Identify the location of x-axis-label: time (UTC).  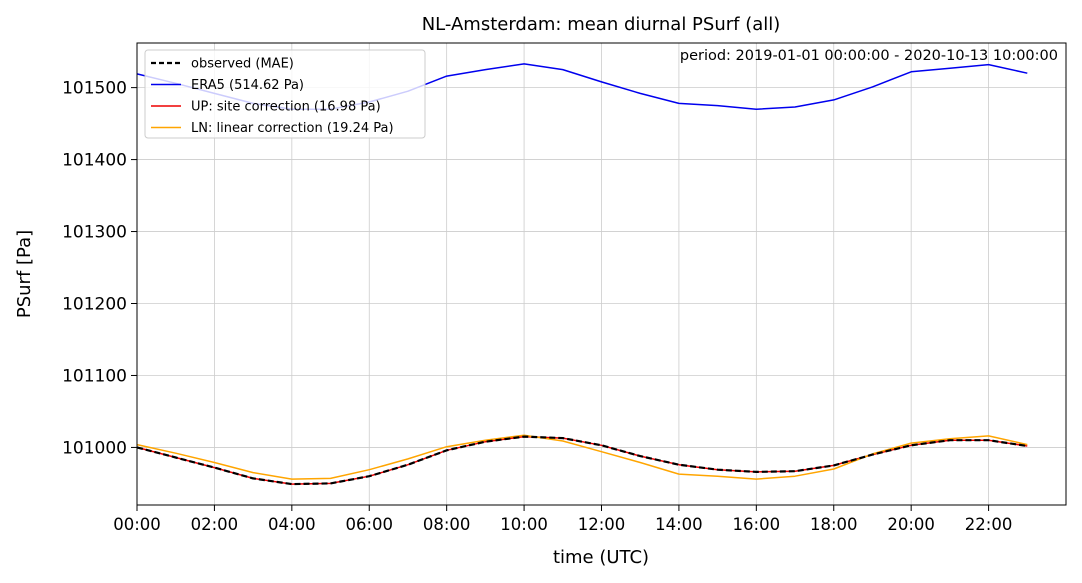
(601, 557).